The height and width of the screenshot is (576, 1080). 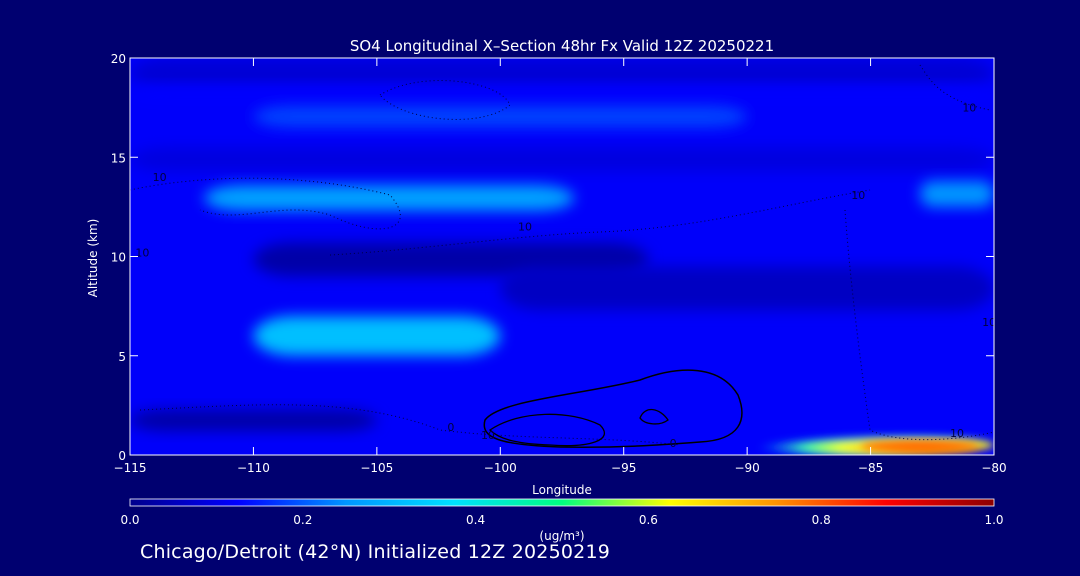 I want to click on y-tick-label: 20, so click(x=118, y=59).